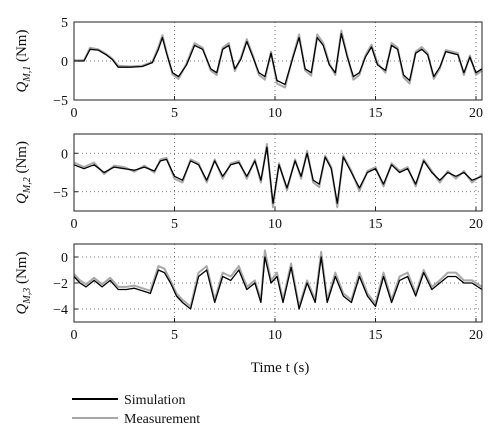 Image resolution: width=500 pixels, height=448 pixels. I want to click on series-measurement, so click(278, 59).